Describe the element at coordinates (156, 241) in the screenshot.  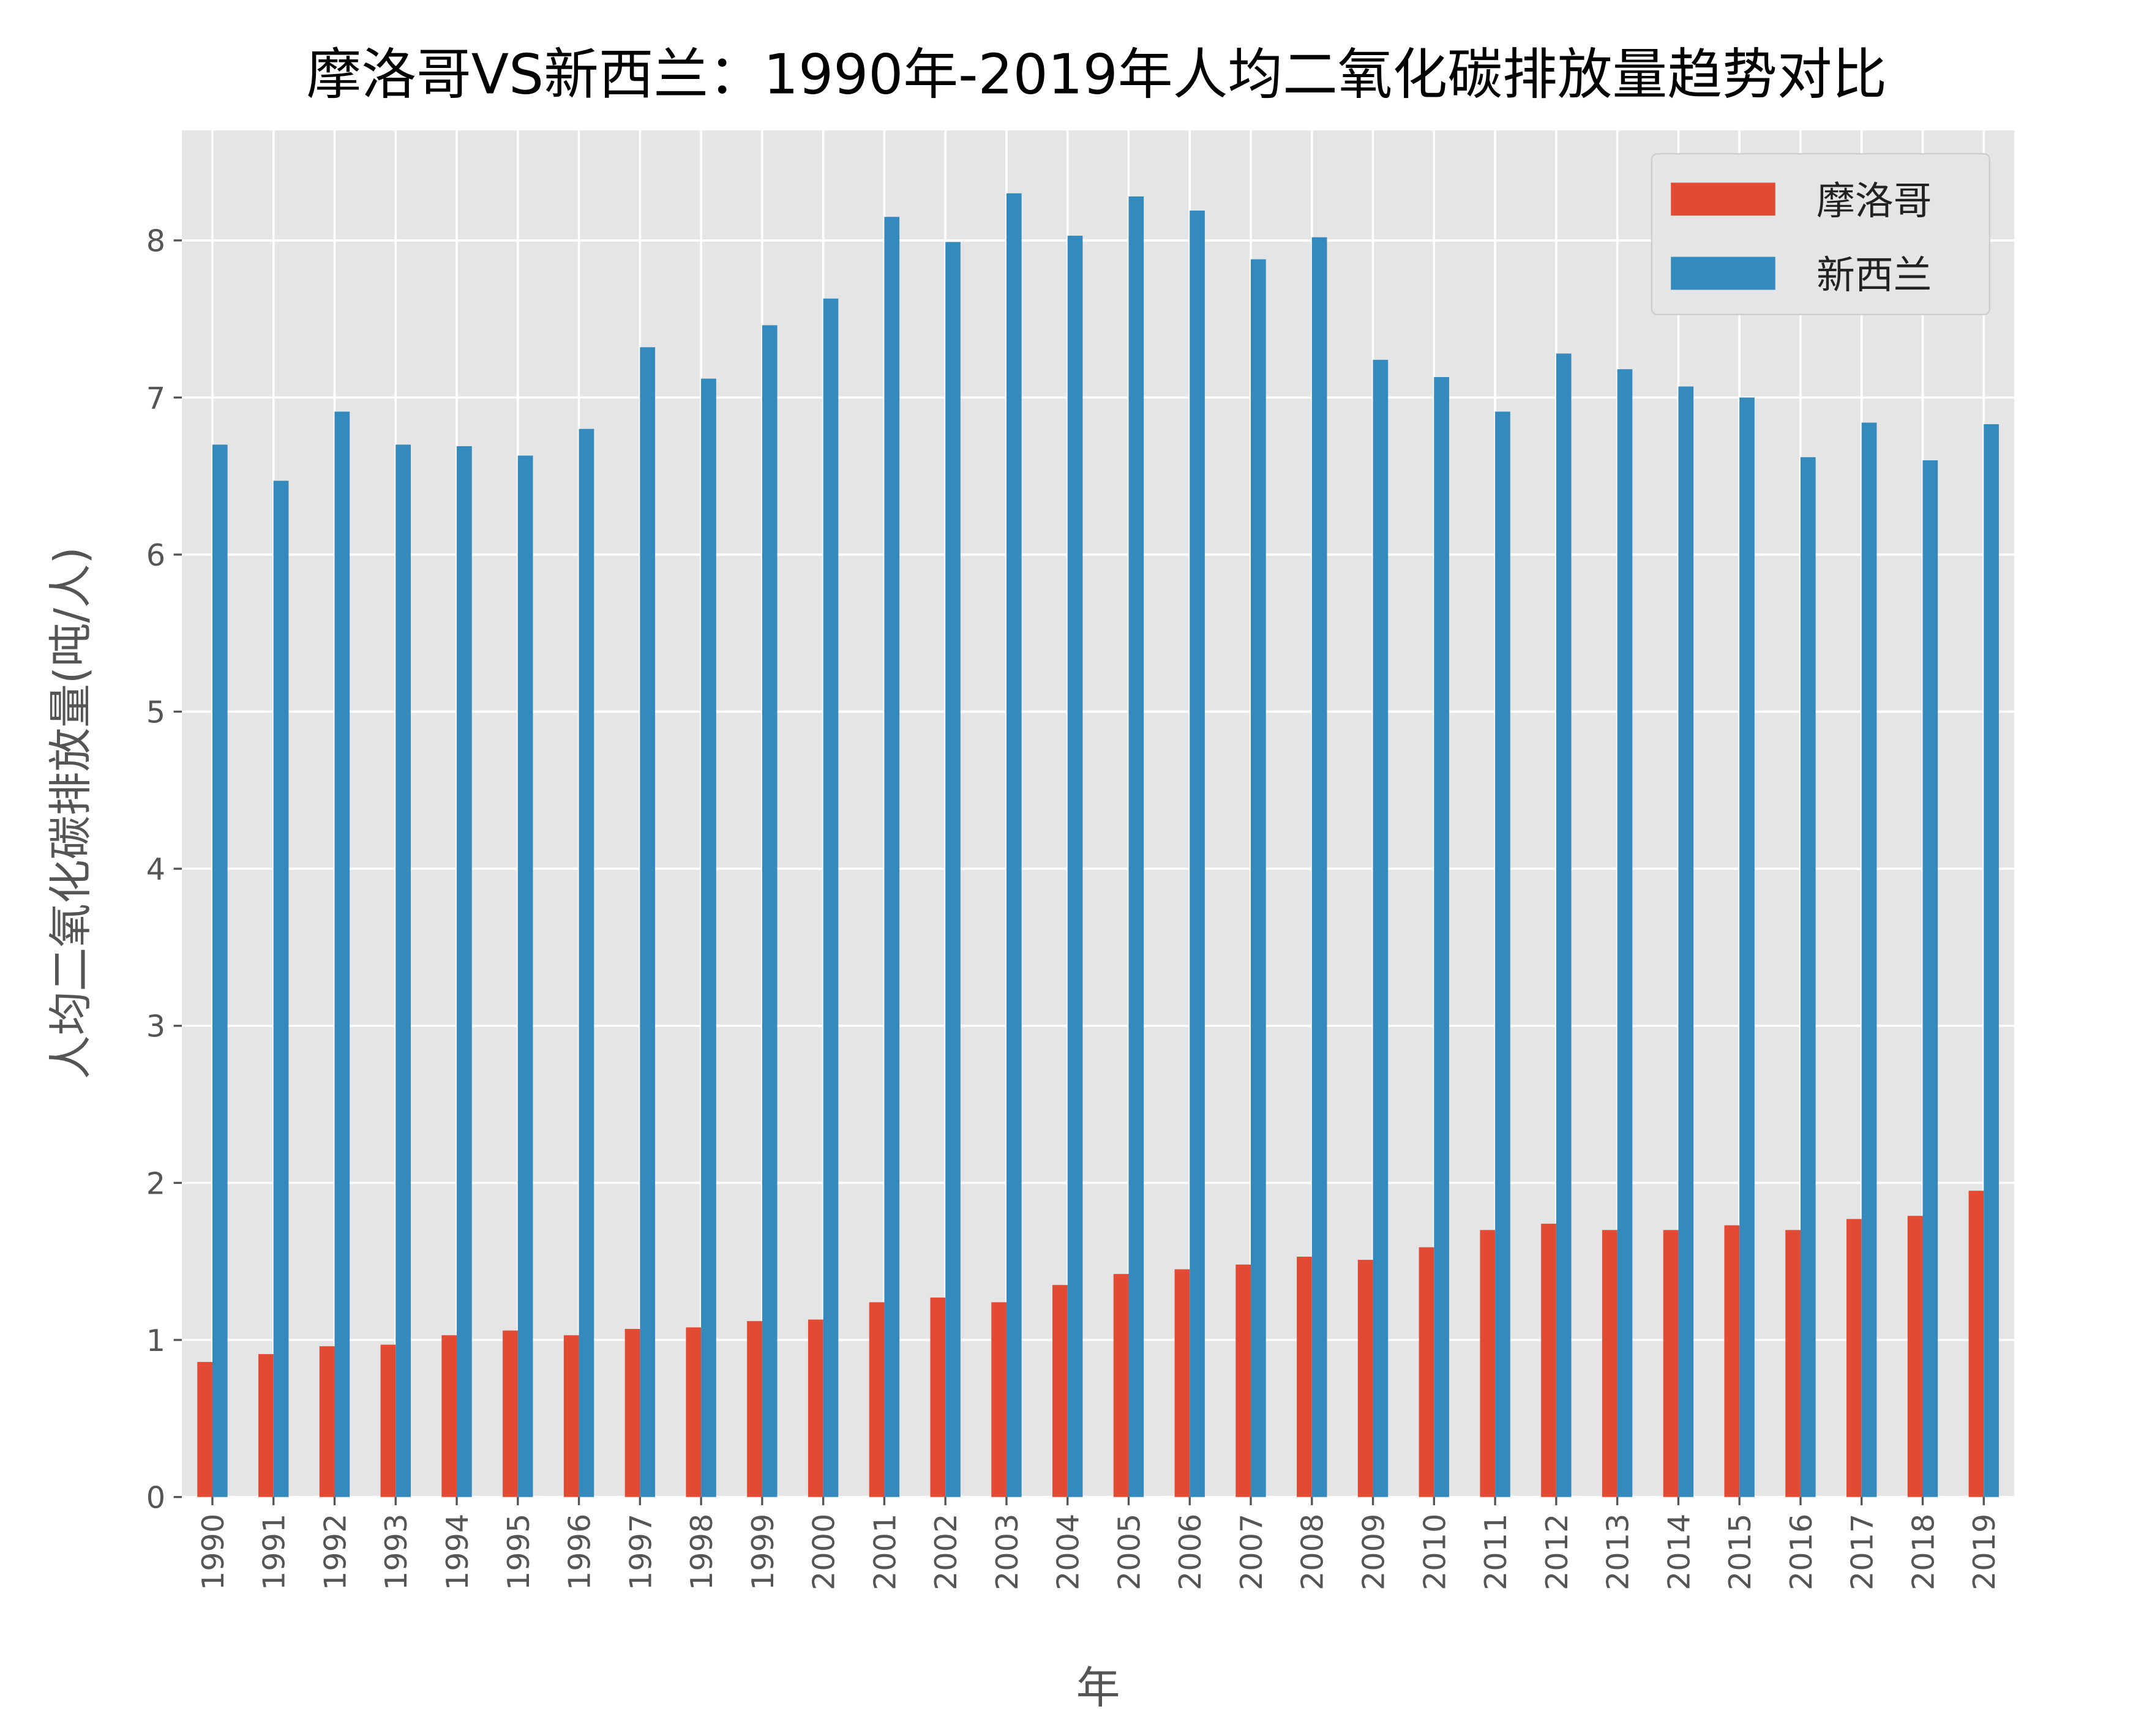
I see `y-tick-label: 8` at that location.